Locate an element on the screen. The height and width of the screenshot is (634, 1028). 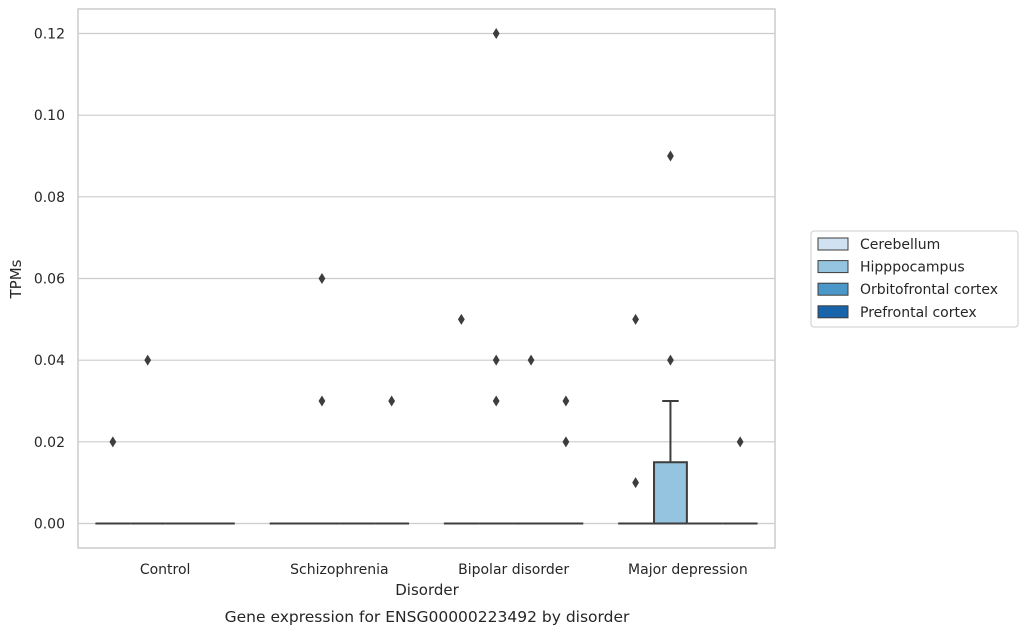
y-tick-label: 0.02 is located at coordinates (49, 443).